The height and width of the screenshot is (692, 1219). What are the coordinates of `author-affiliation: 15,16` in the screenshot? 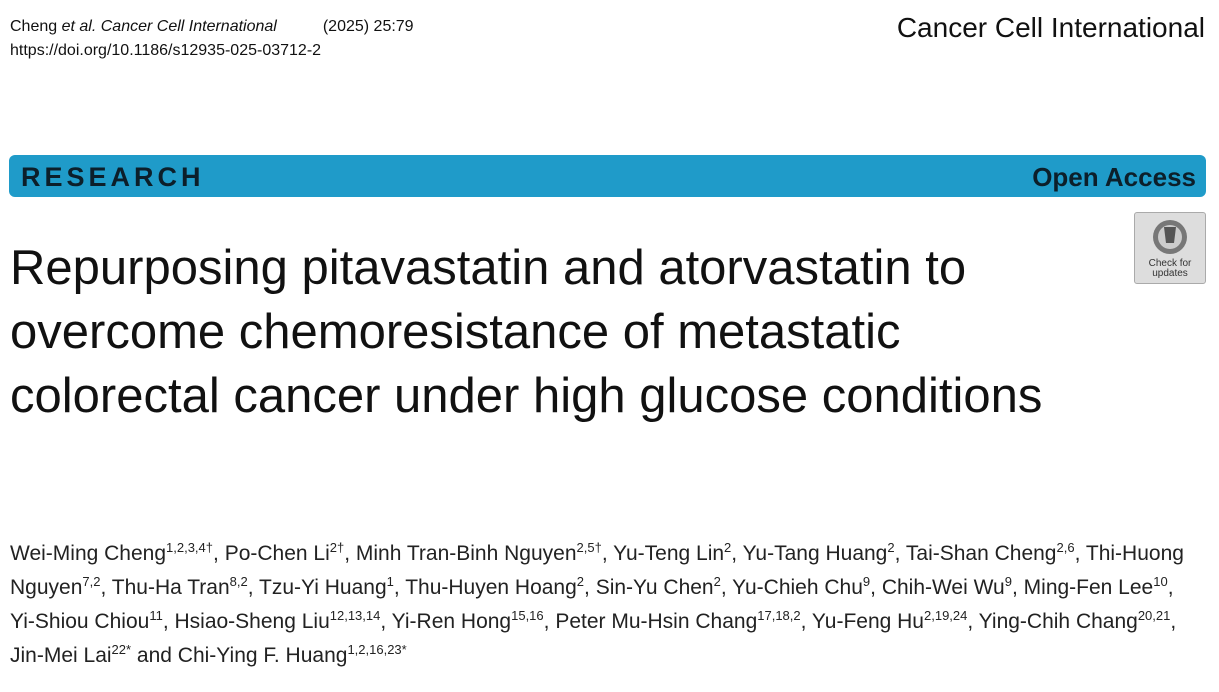 It's located at (527, 615).